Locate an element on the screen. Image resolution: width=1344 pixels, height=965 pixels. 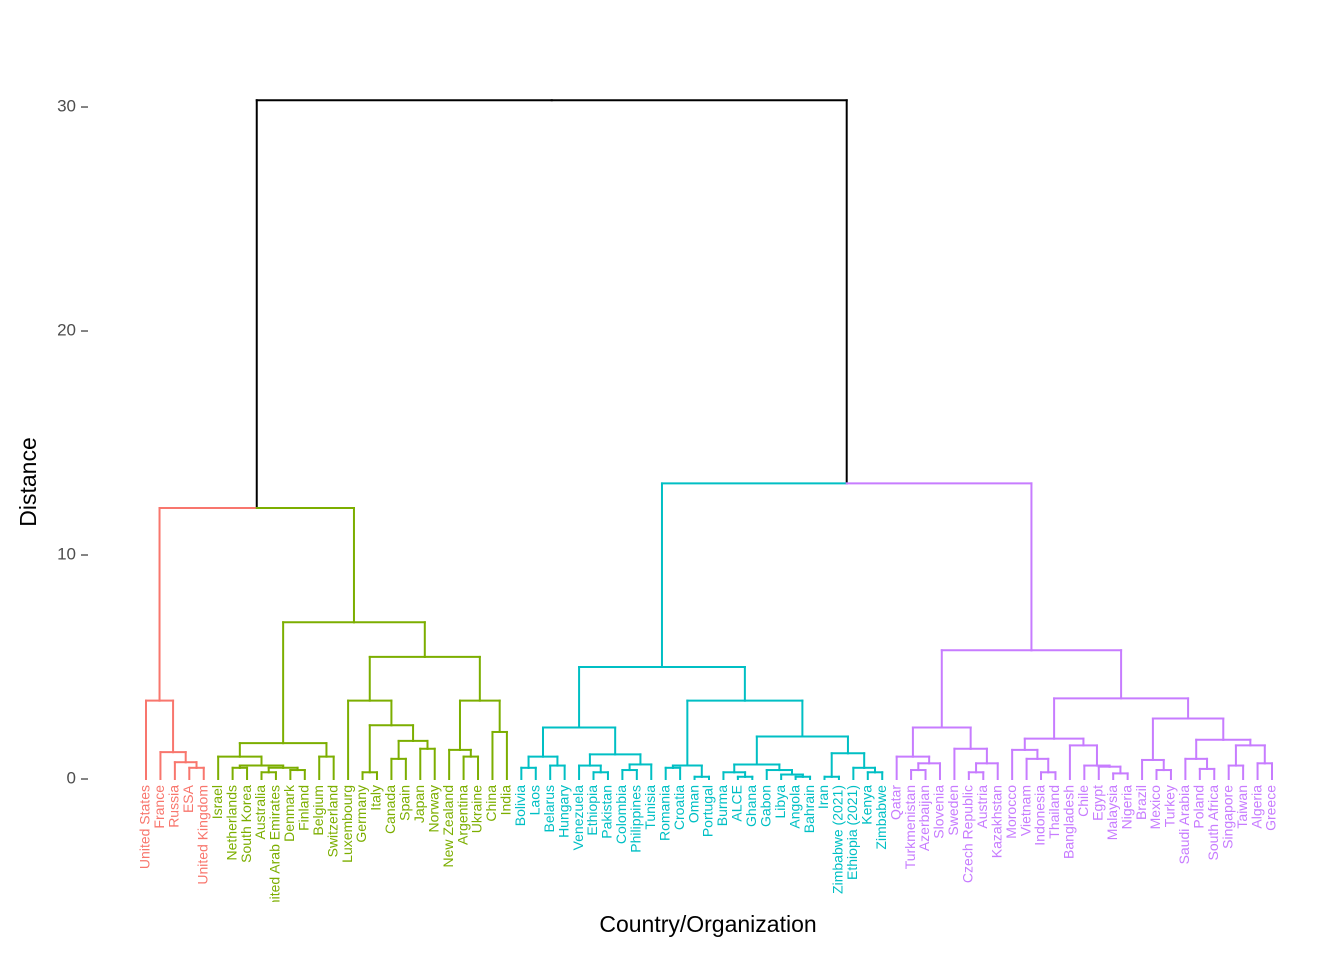
leaf-label: Ukraine is located at coordinates (477, 809).